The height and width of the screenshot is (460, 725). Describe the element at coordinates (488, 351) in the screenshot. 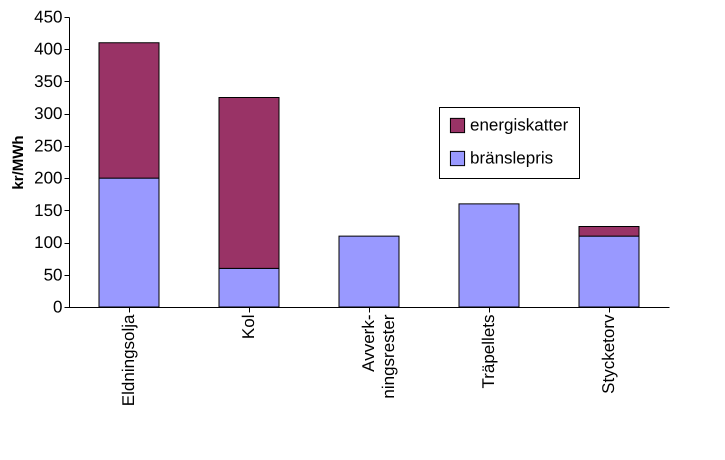

I see `x-tick-label: Träpellets` at that location.